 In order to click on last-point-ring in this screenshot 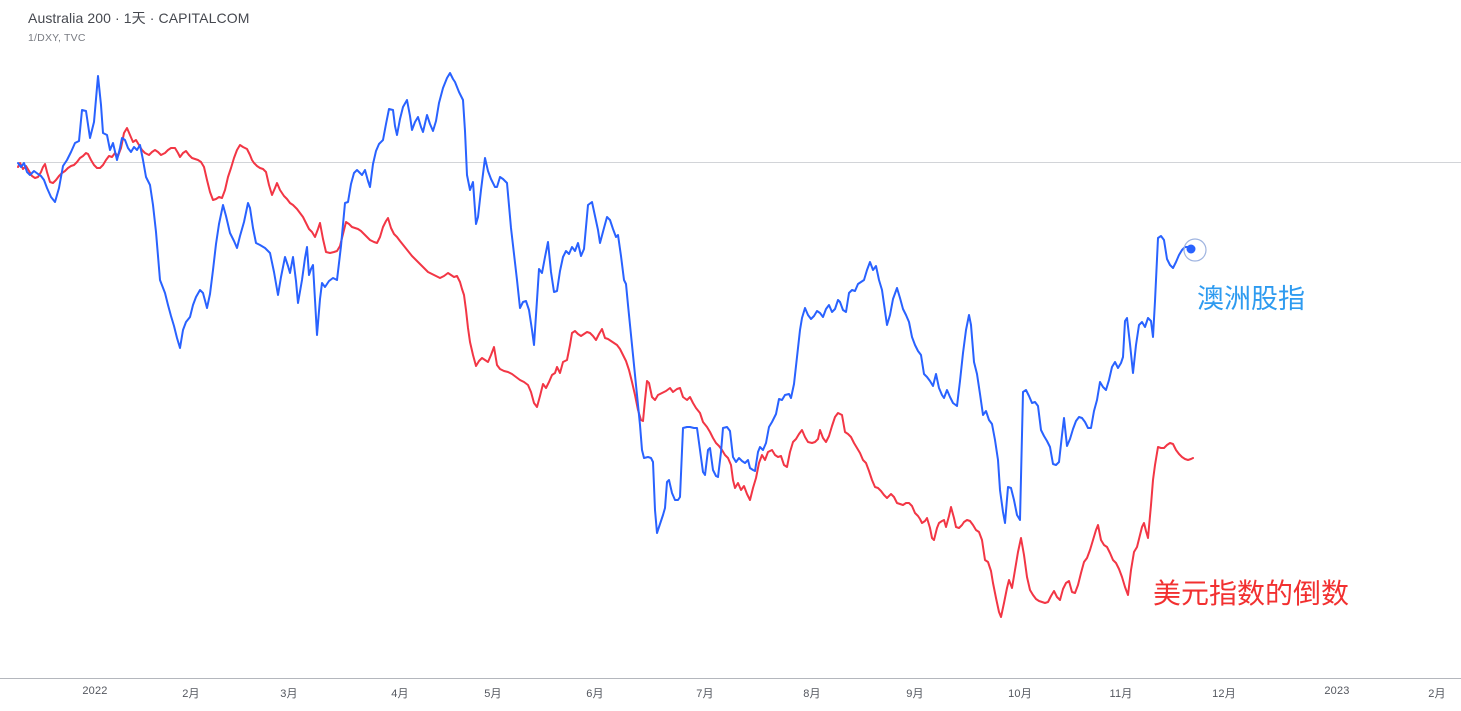, I will do `click(1195, 250)`.